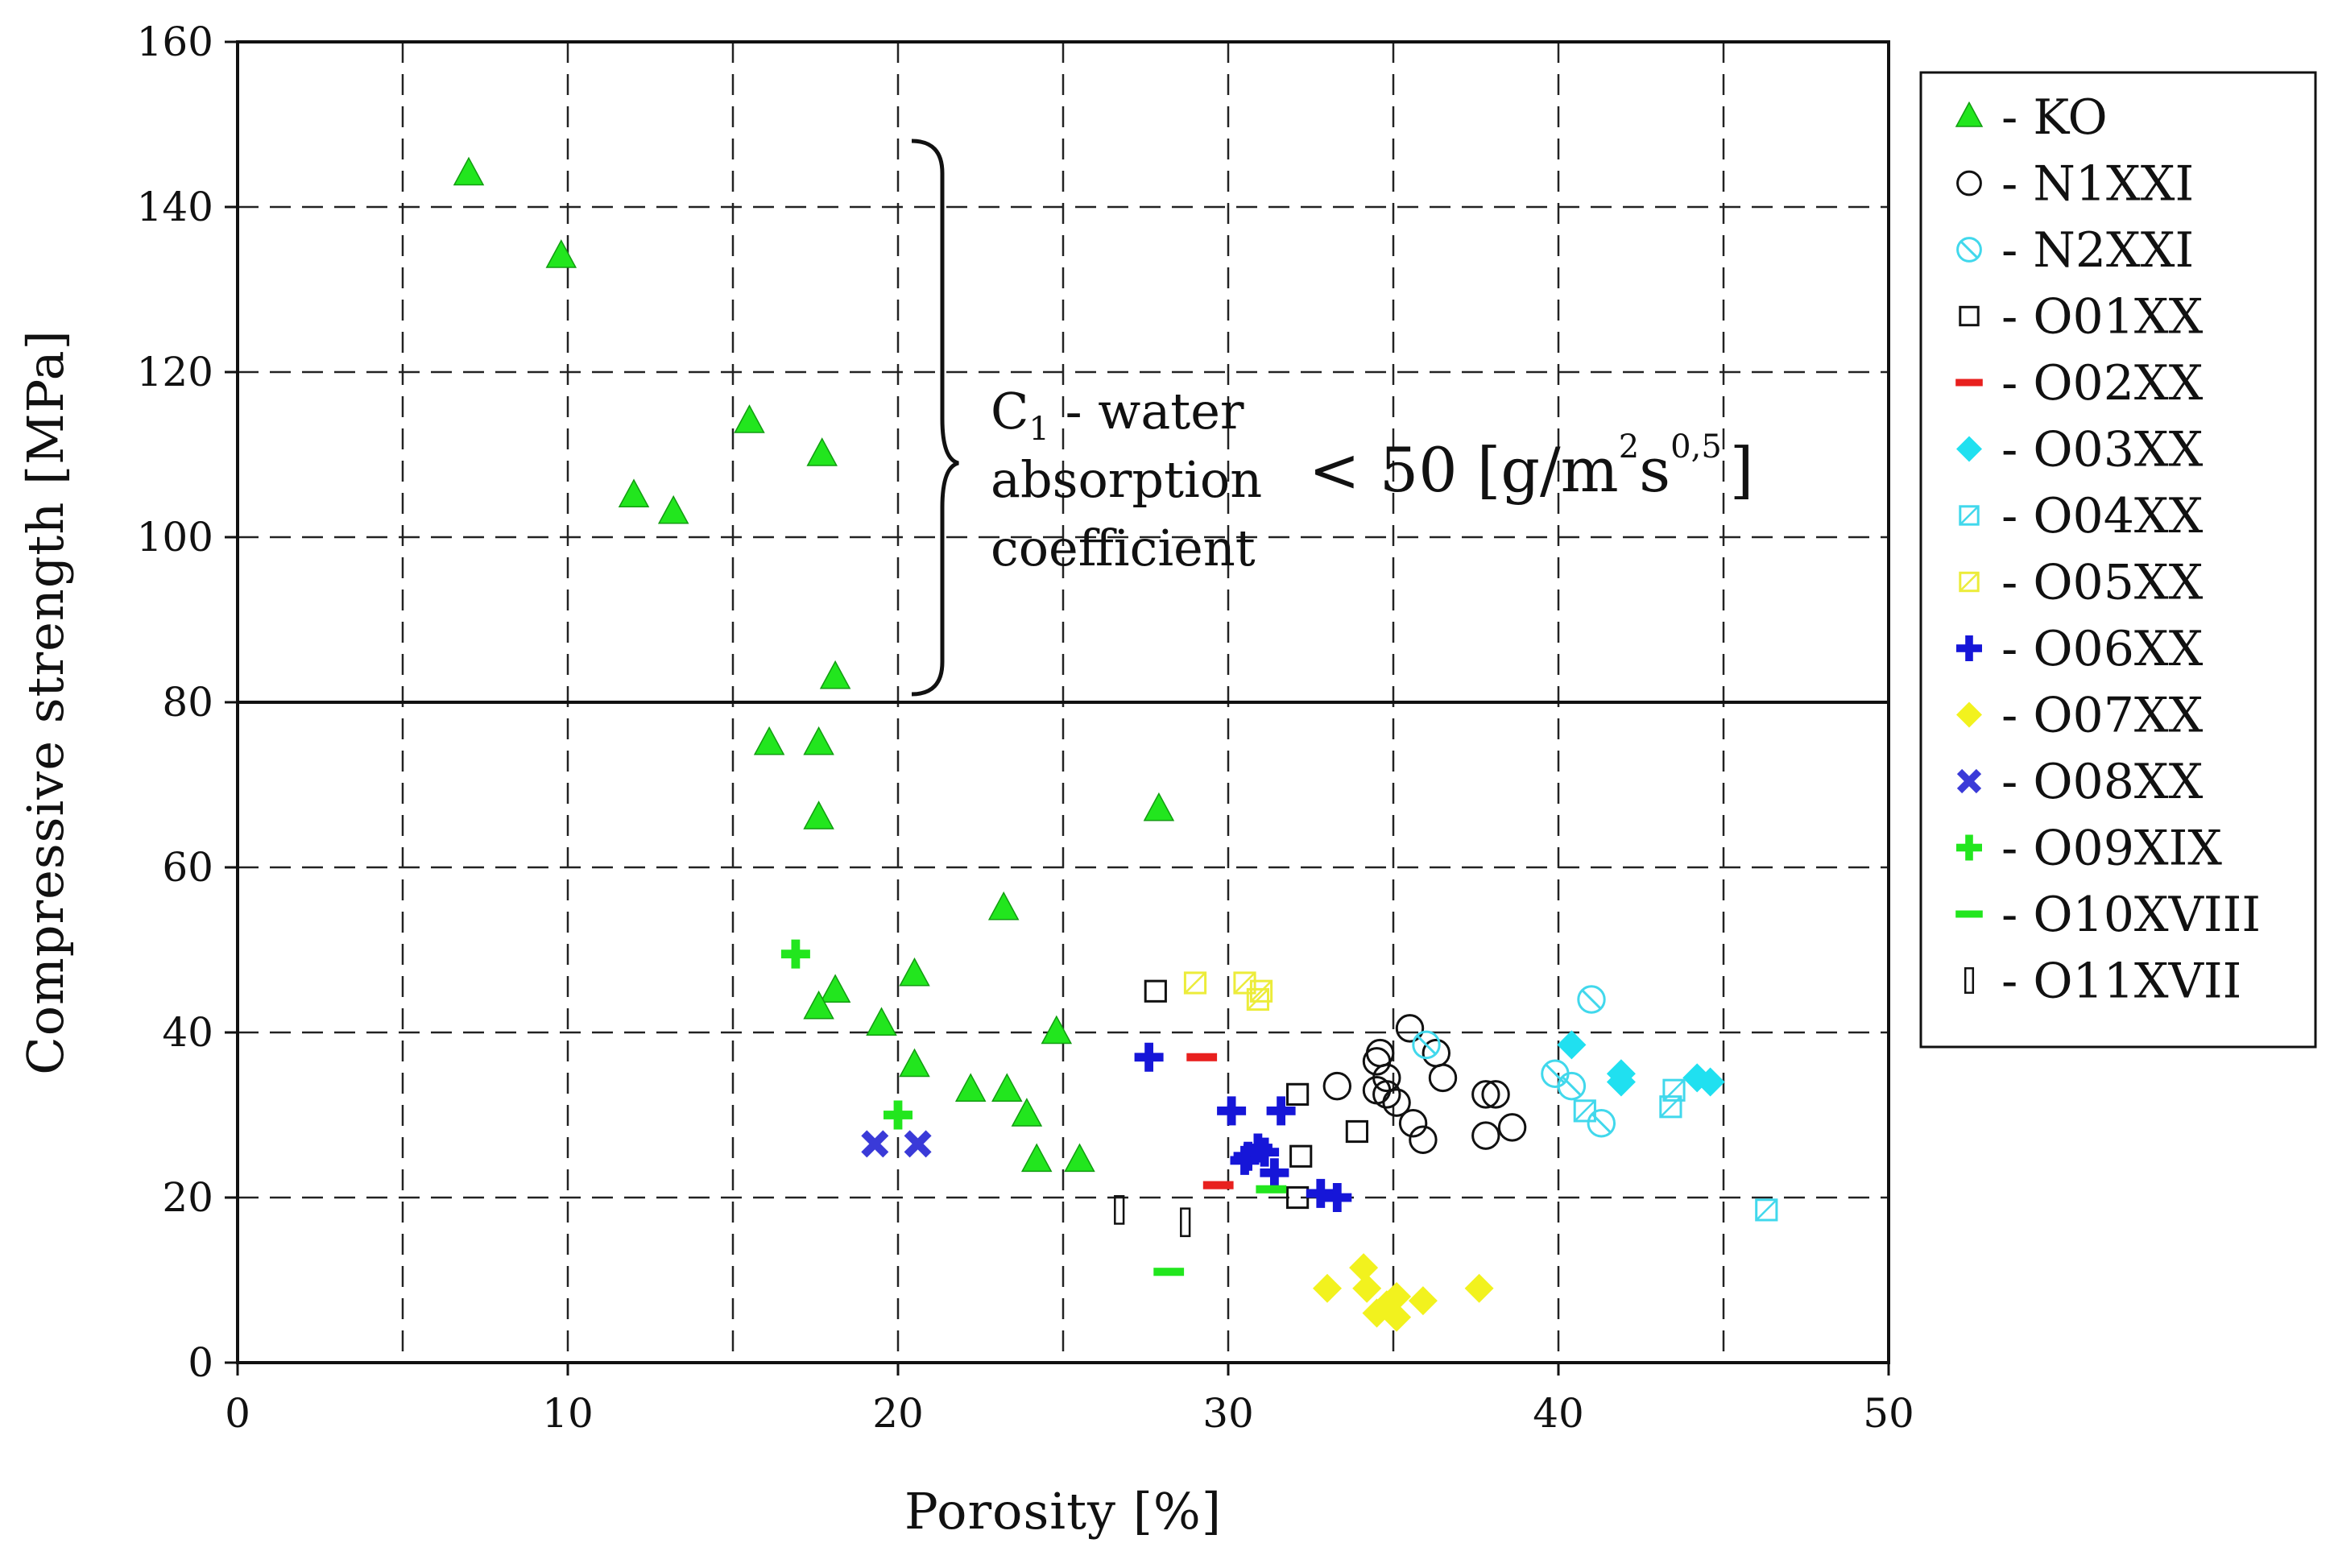 Image resolution: width=2334 pixels, height=1568 pixels. Describe the element at coordinates (1969, 715) in the screenshot. I see `legend-marker-o07xx` at that location.